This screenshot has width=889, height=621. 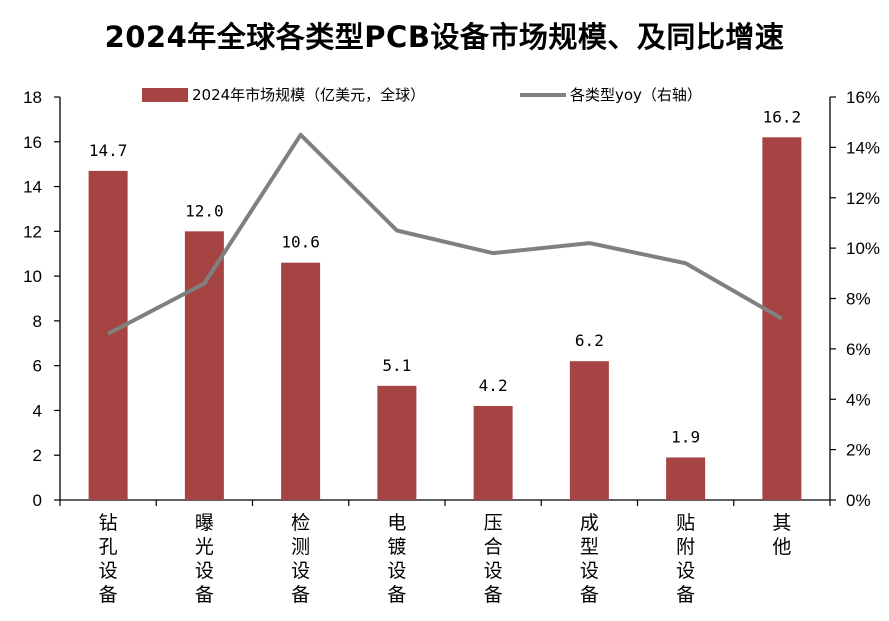 What do you see at coordinates (782, 116) in the screenshot?
I see `bar-value-label: 16.2` at bounding box center [782, 116].